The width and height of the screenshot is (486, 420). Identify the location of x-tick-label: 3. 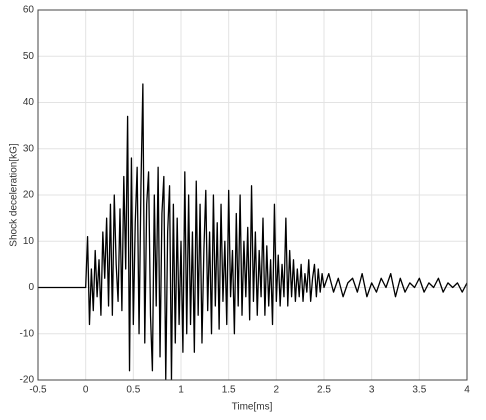
(372, 390).